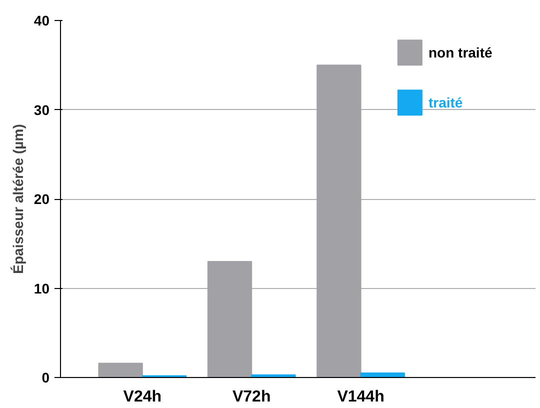  What do you see at coordinates (251, 397) in the screenshot?
I see `x-tick-label: V72h` at bounding box center [251, 397].